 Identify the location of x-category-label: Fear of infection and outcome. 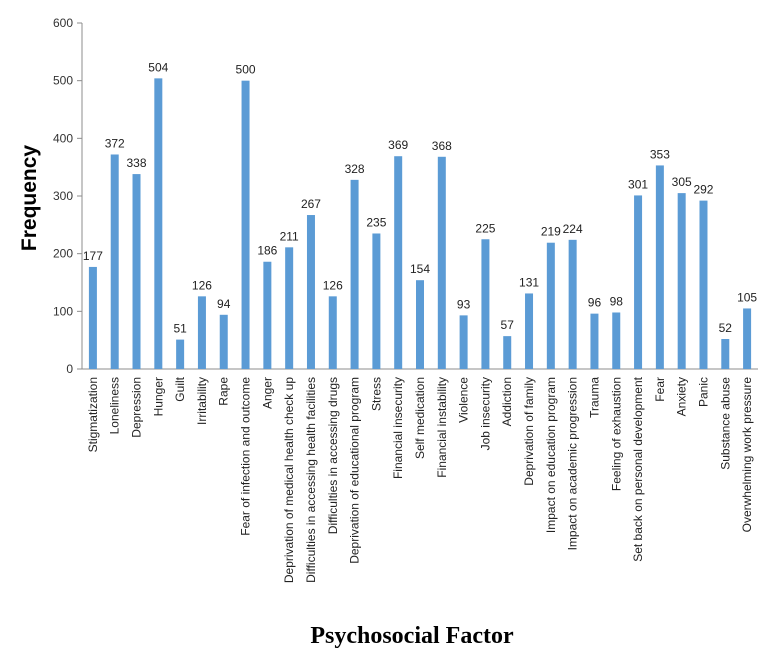
(246, 456).